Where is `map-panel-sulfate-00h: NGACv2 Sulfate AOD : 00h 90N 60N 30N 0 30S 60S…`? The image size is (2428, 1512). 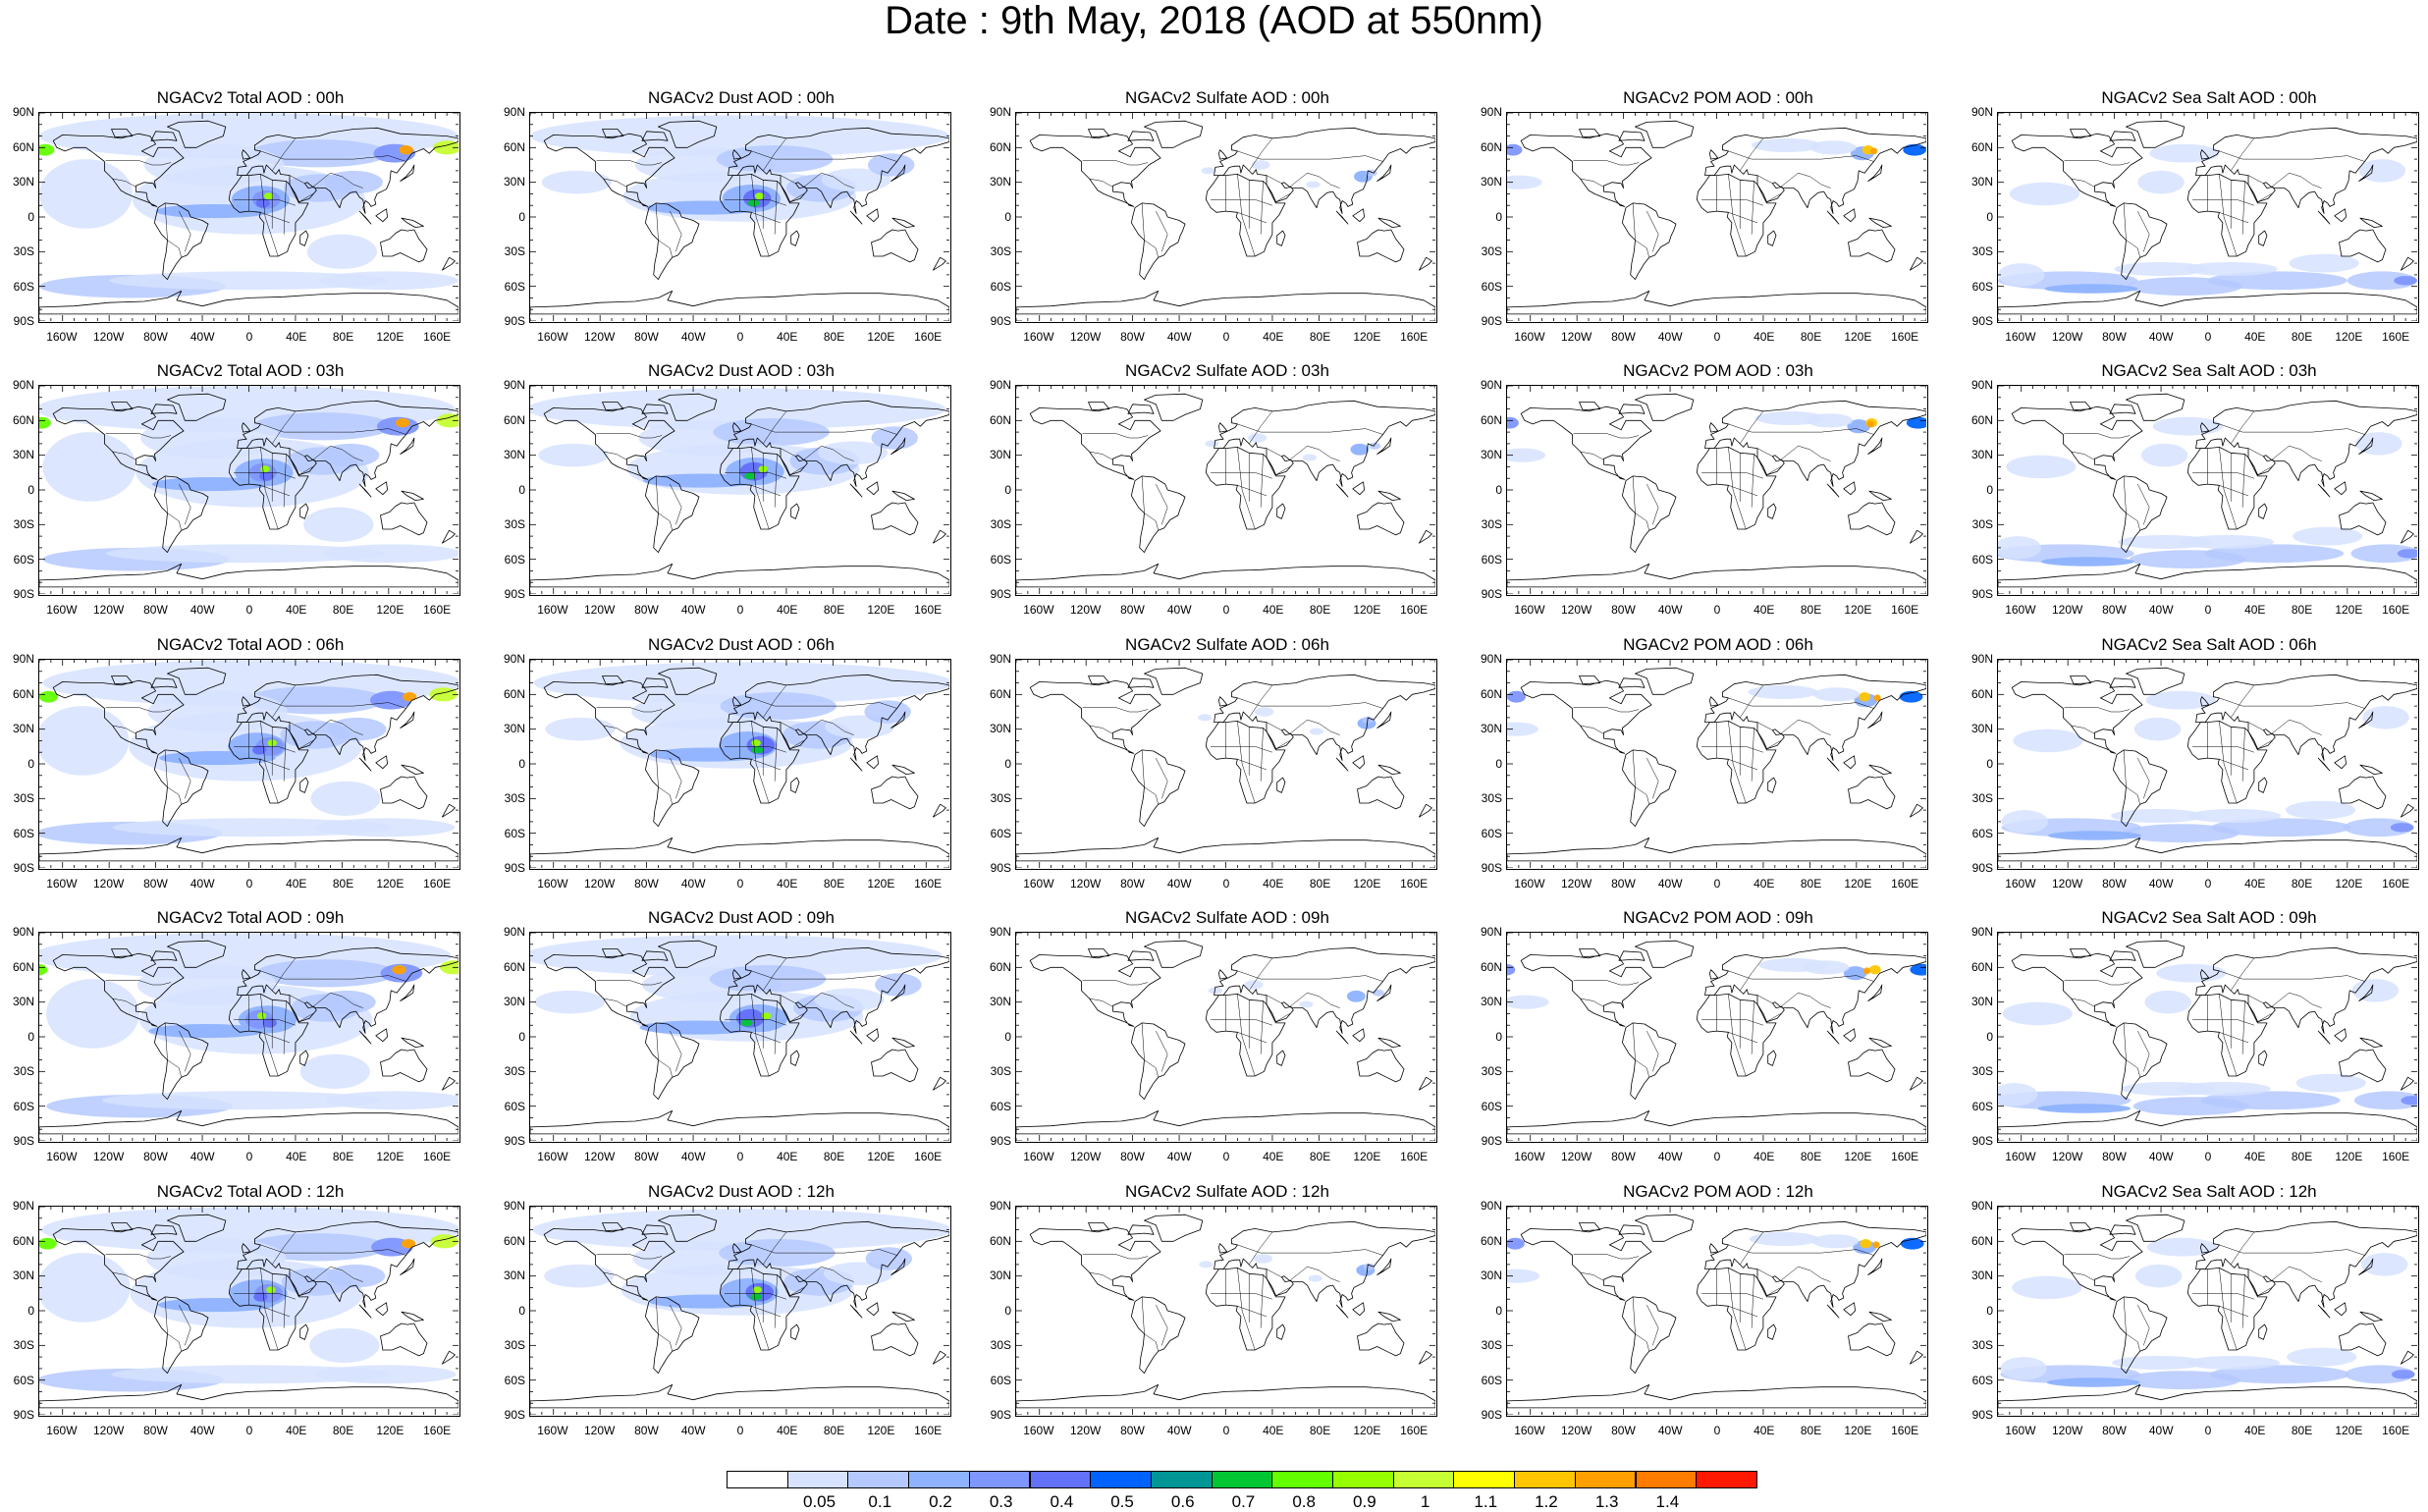 map-panel-sulfate-00h: NGACv2 Sulfate AOD : 00h 90N 60N 30N 0 30S 60S… is located at coordinates (1228, 220).